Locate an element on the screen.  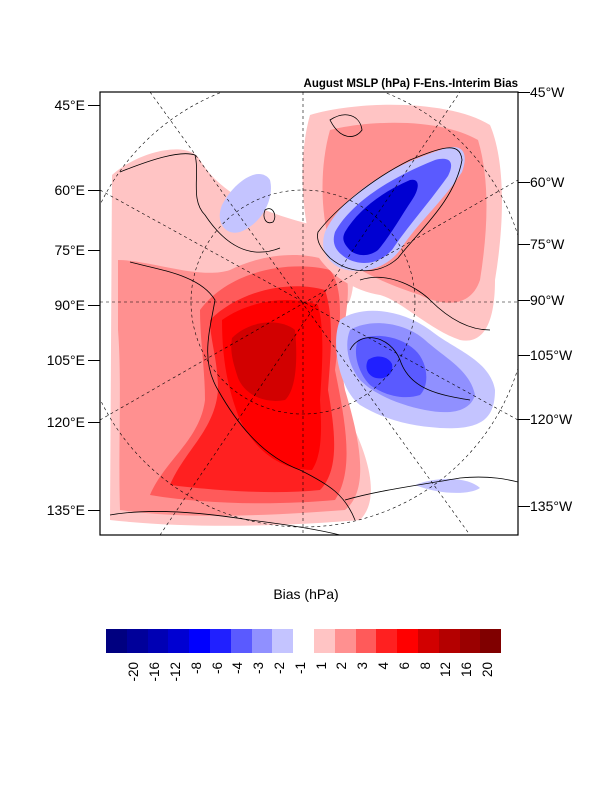
left-label-90e: 90°E is located at coordinates (69, 305).